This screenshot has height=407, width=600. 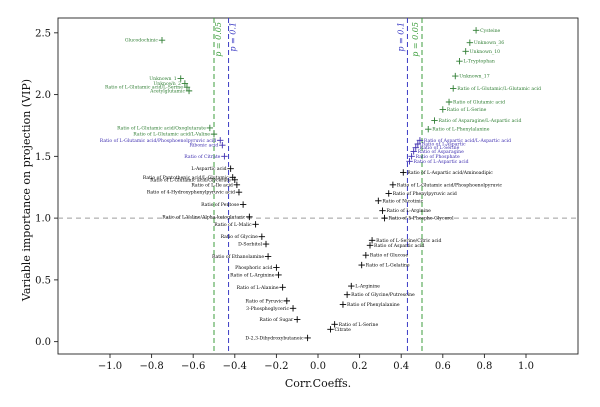 I want to click on point-label: Ratio of Ethanolamine, so click(x=238, y=257).